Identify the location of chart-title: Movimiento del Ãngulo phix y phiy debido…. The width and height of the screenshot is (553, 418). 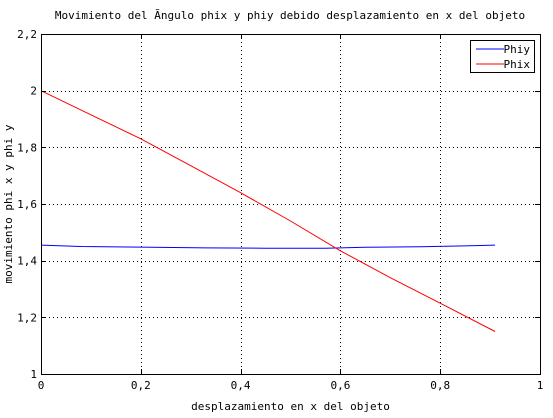
(290, 15).